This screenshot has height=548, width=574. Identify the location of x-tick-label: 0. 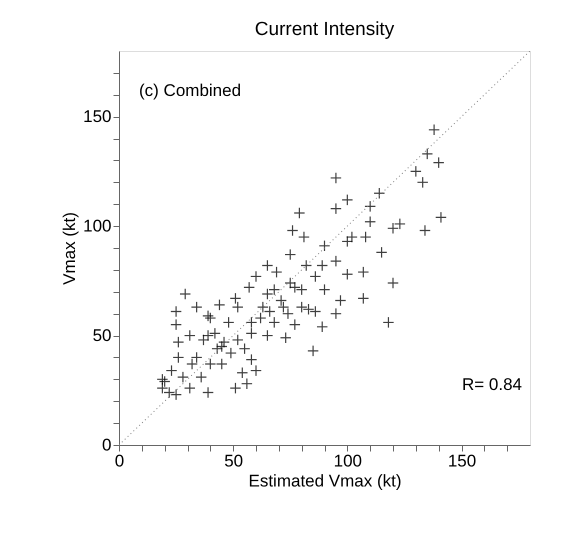
(119, 461).